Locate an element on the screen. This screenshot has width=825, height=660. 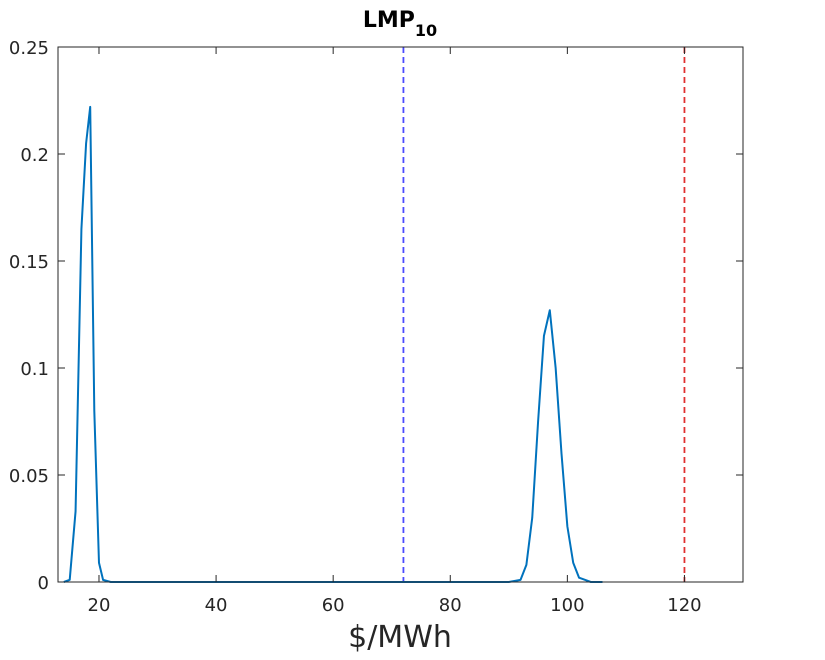
y-tick-label: 0.15 is located at coordinates (29, 262).